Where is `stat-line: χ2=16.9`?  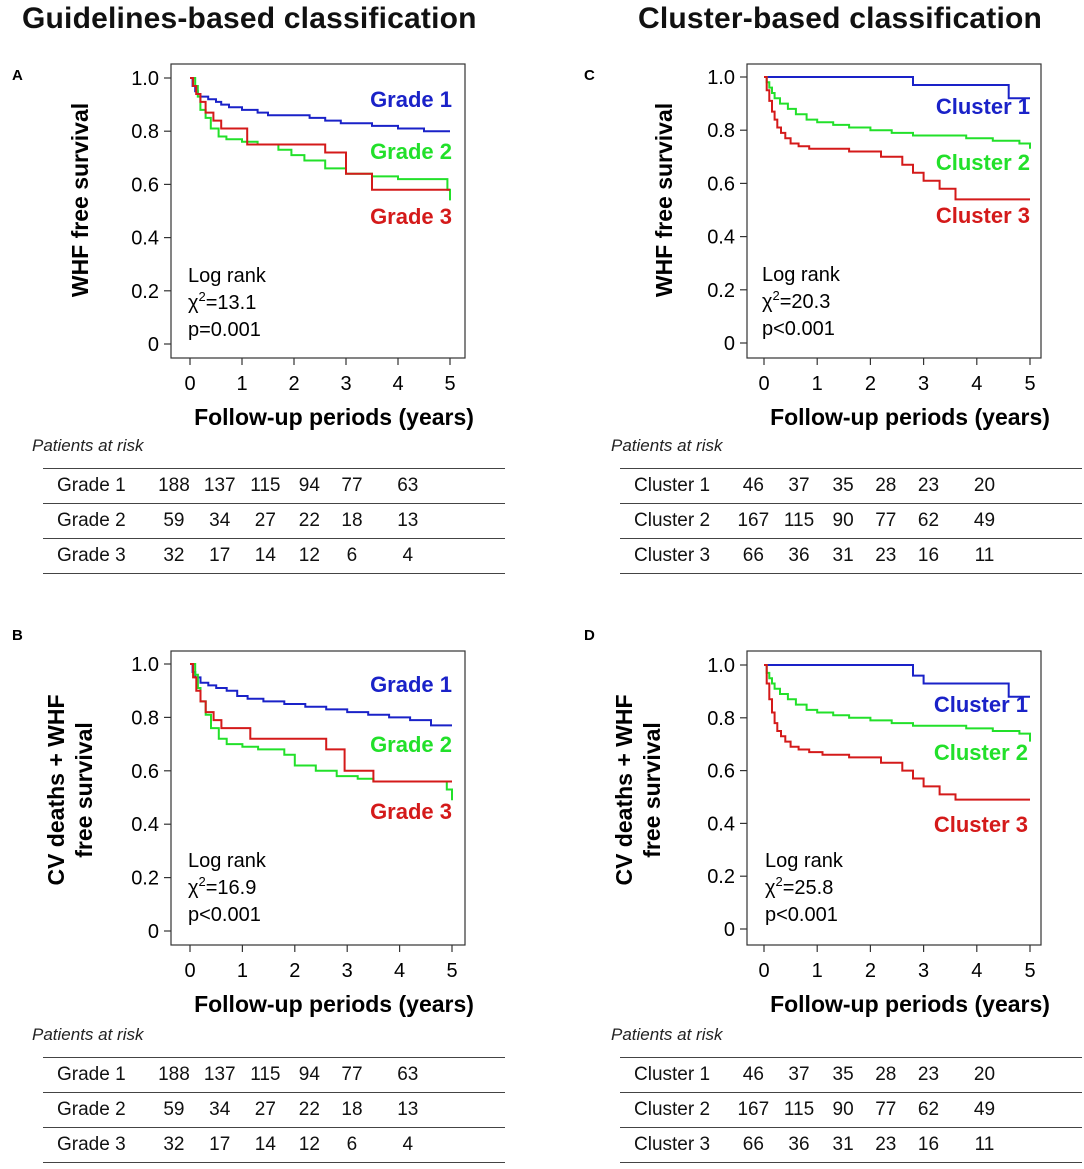
stat-line: χ2=16.9 is located at coordinates (222, 886).